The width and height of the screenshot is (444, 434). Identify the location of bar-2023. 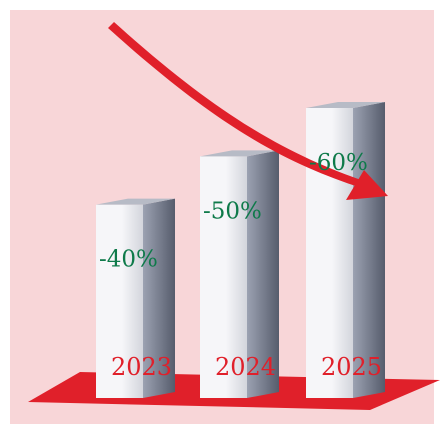
(135, 298).